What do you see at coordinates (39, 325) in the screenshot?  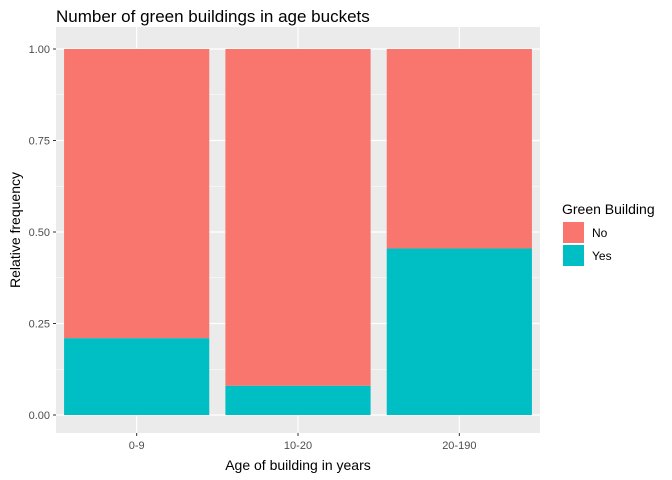 I see `y-tick-label: 0.25` at bounding box center [39, 325].